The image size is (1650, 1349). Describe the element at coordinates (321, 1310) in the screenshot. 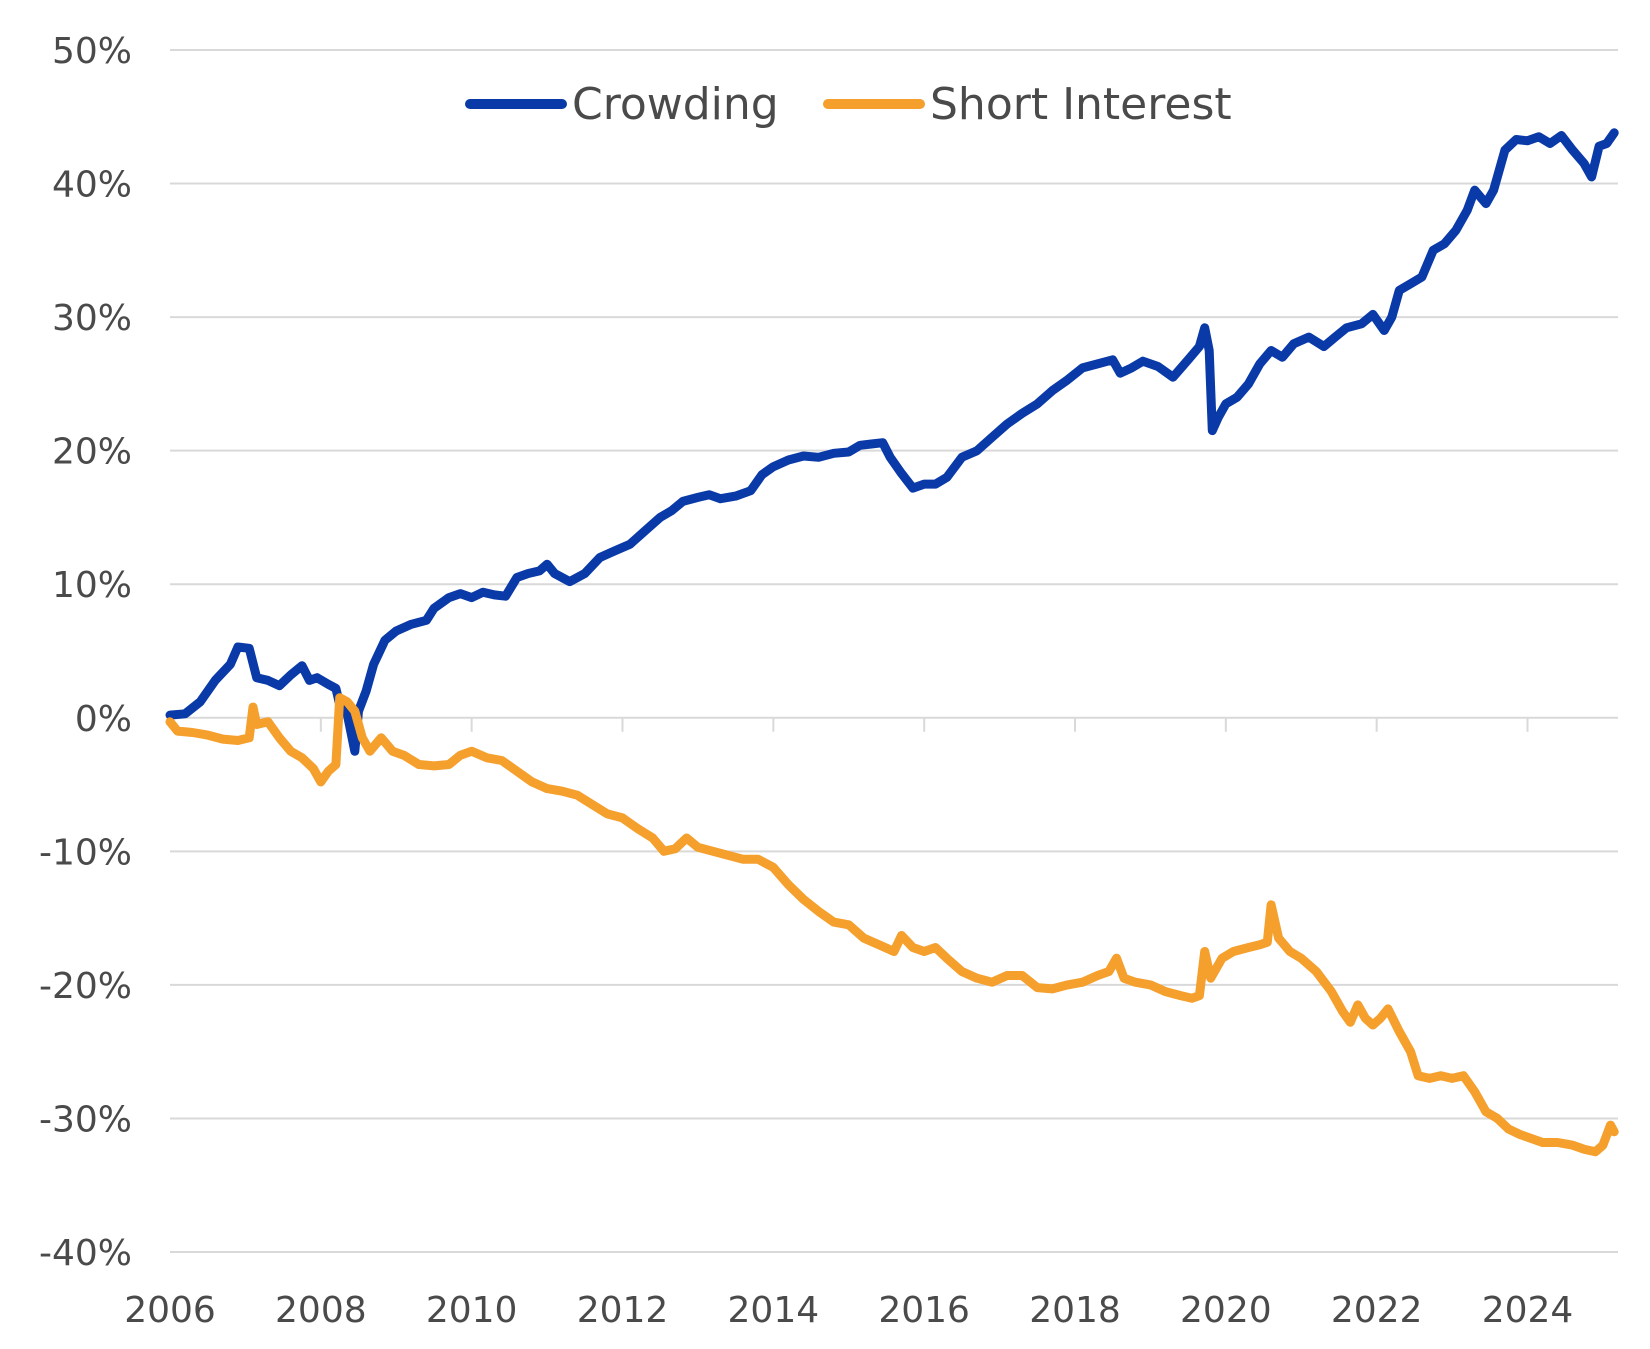

I see `x-tick-label: 2008` at that location.